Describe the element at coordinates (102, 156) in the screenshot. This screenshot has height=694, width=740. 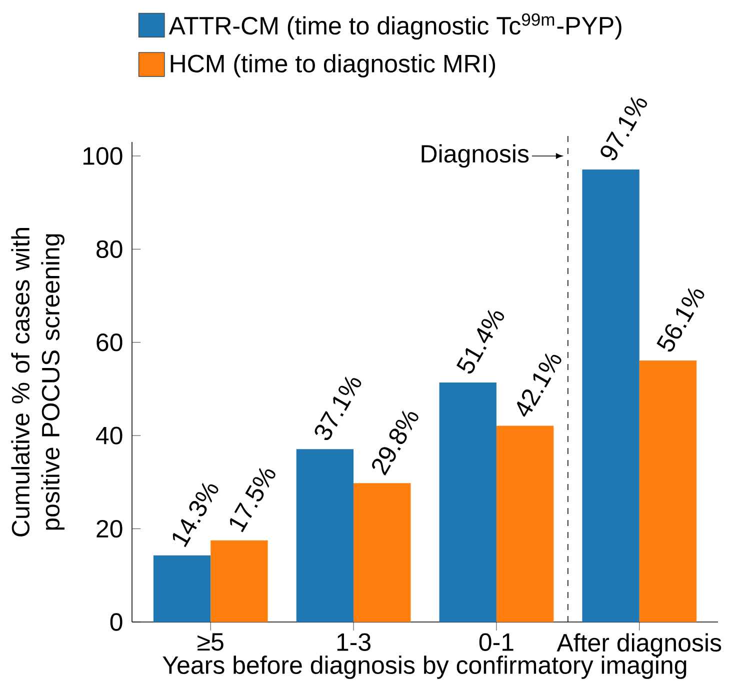
I see `y-tick-label: 100` at that location.